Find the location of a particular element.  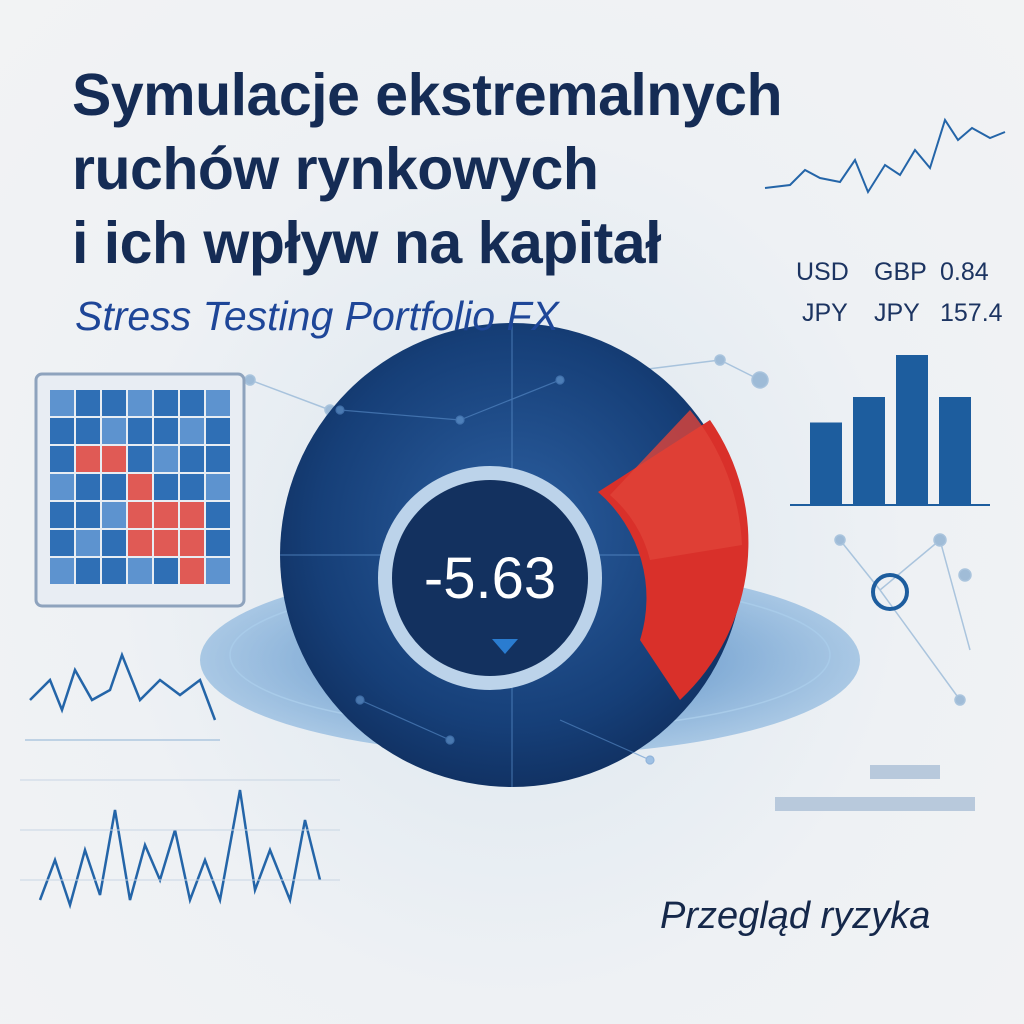

fx-quote: GBP is located at coordinates (900, 272).